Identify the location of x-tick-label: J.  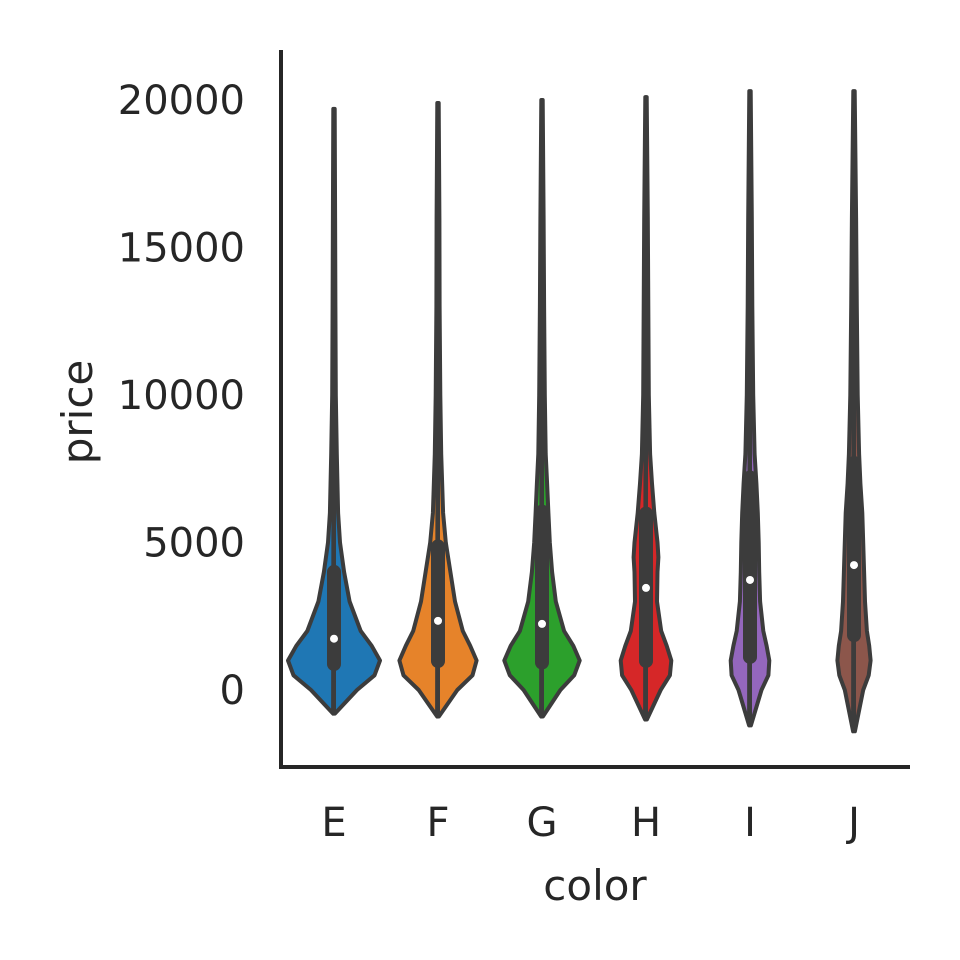
(852, 823).